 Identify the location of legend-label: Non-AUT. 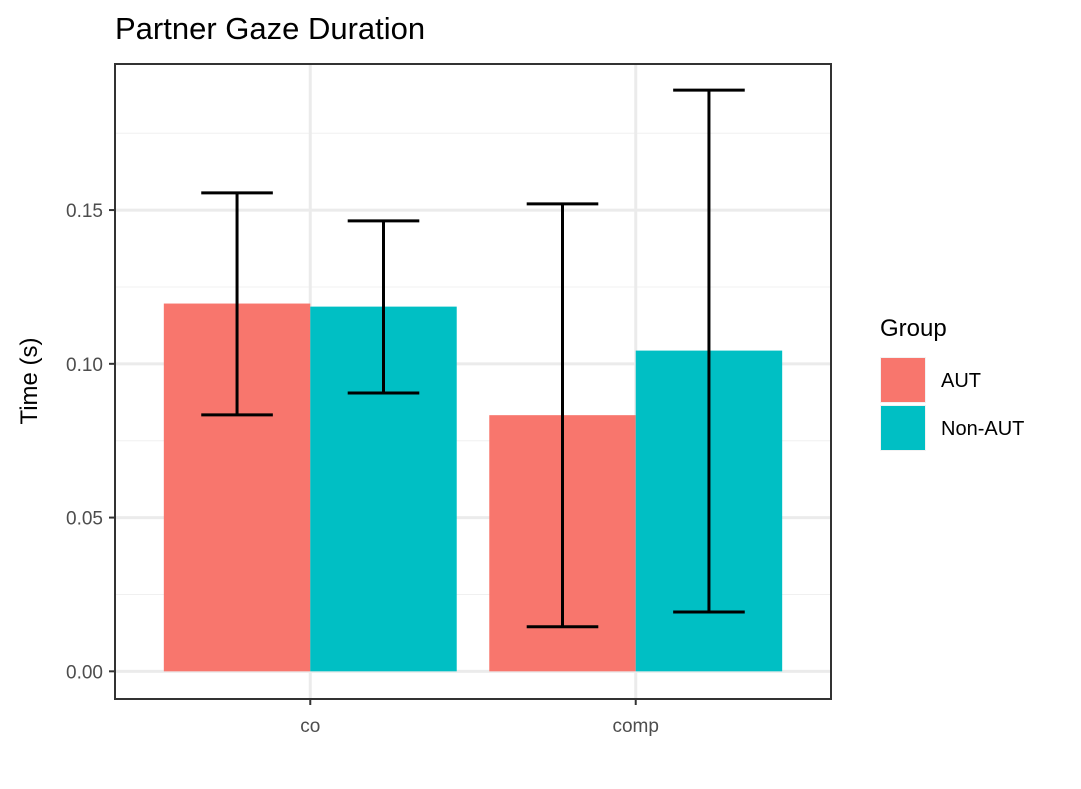
(982, 429).